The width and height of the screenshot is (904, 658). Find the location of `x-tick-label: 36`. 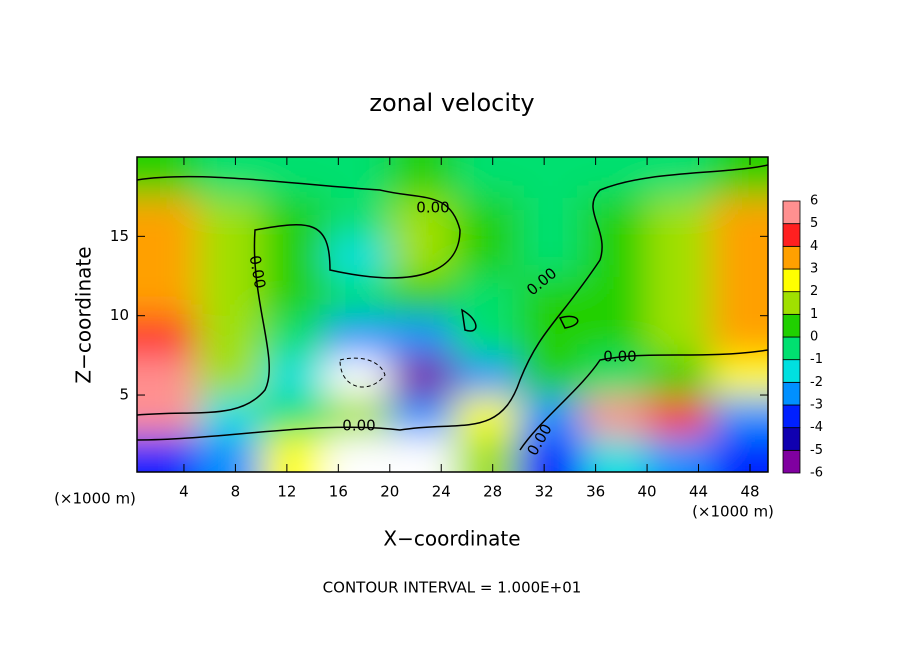

x-tick-label: 36 is located at coordinates (595, 492).